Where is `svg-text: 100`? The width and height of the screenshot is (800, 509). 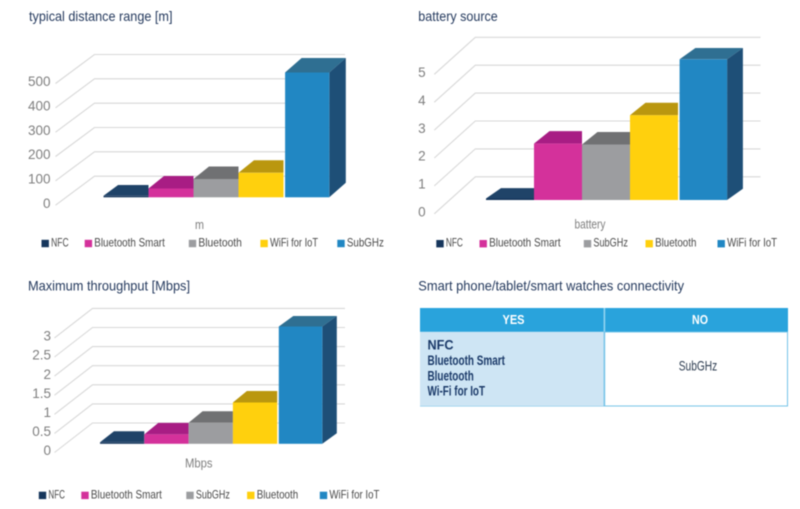 svg-text: 100 is located at coordinates (39, 179).